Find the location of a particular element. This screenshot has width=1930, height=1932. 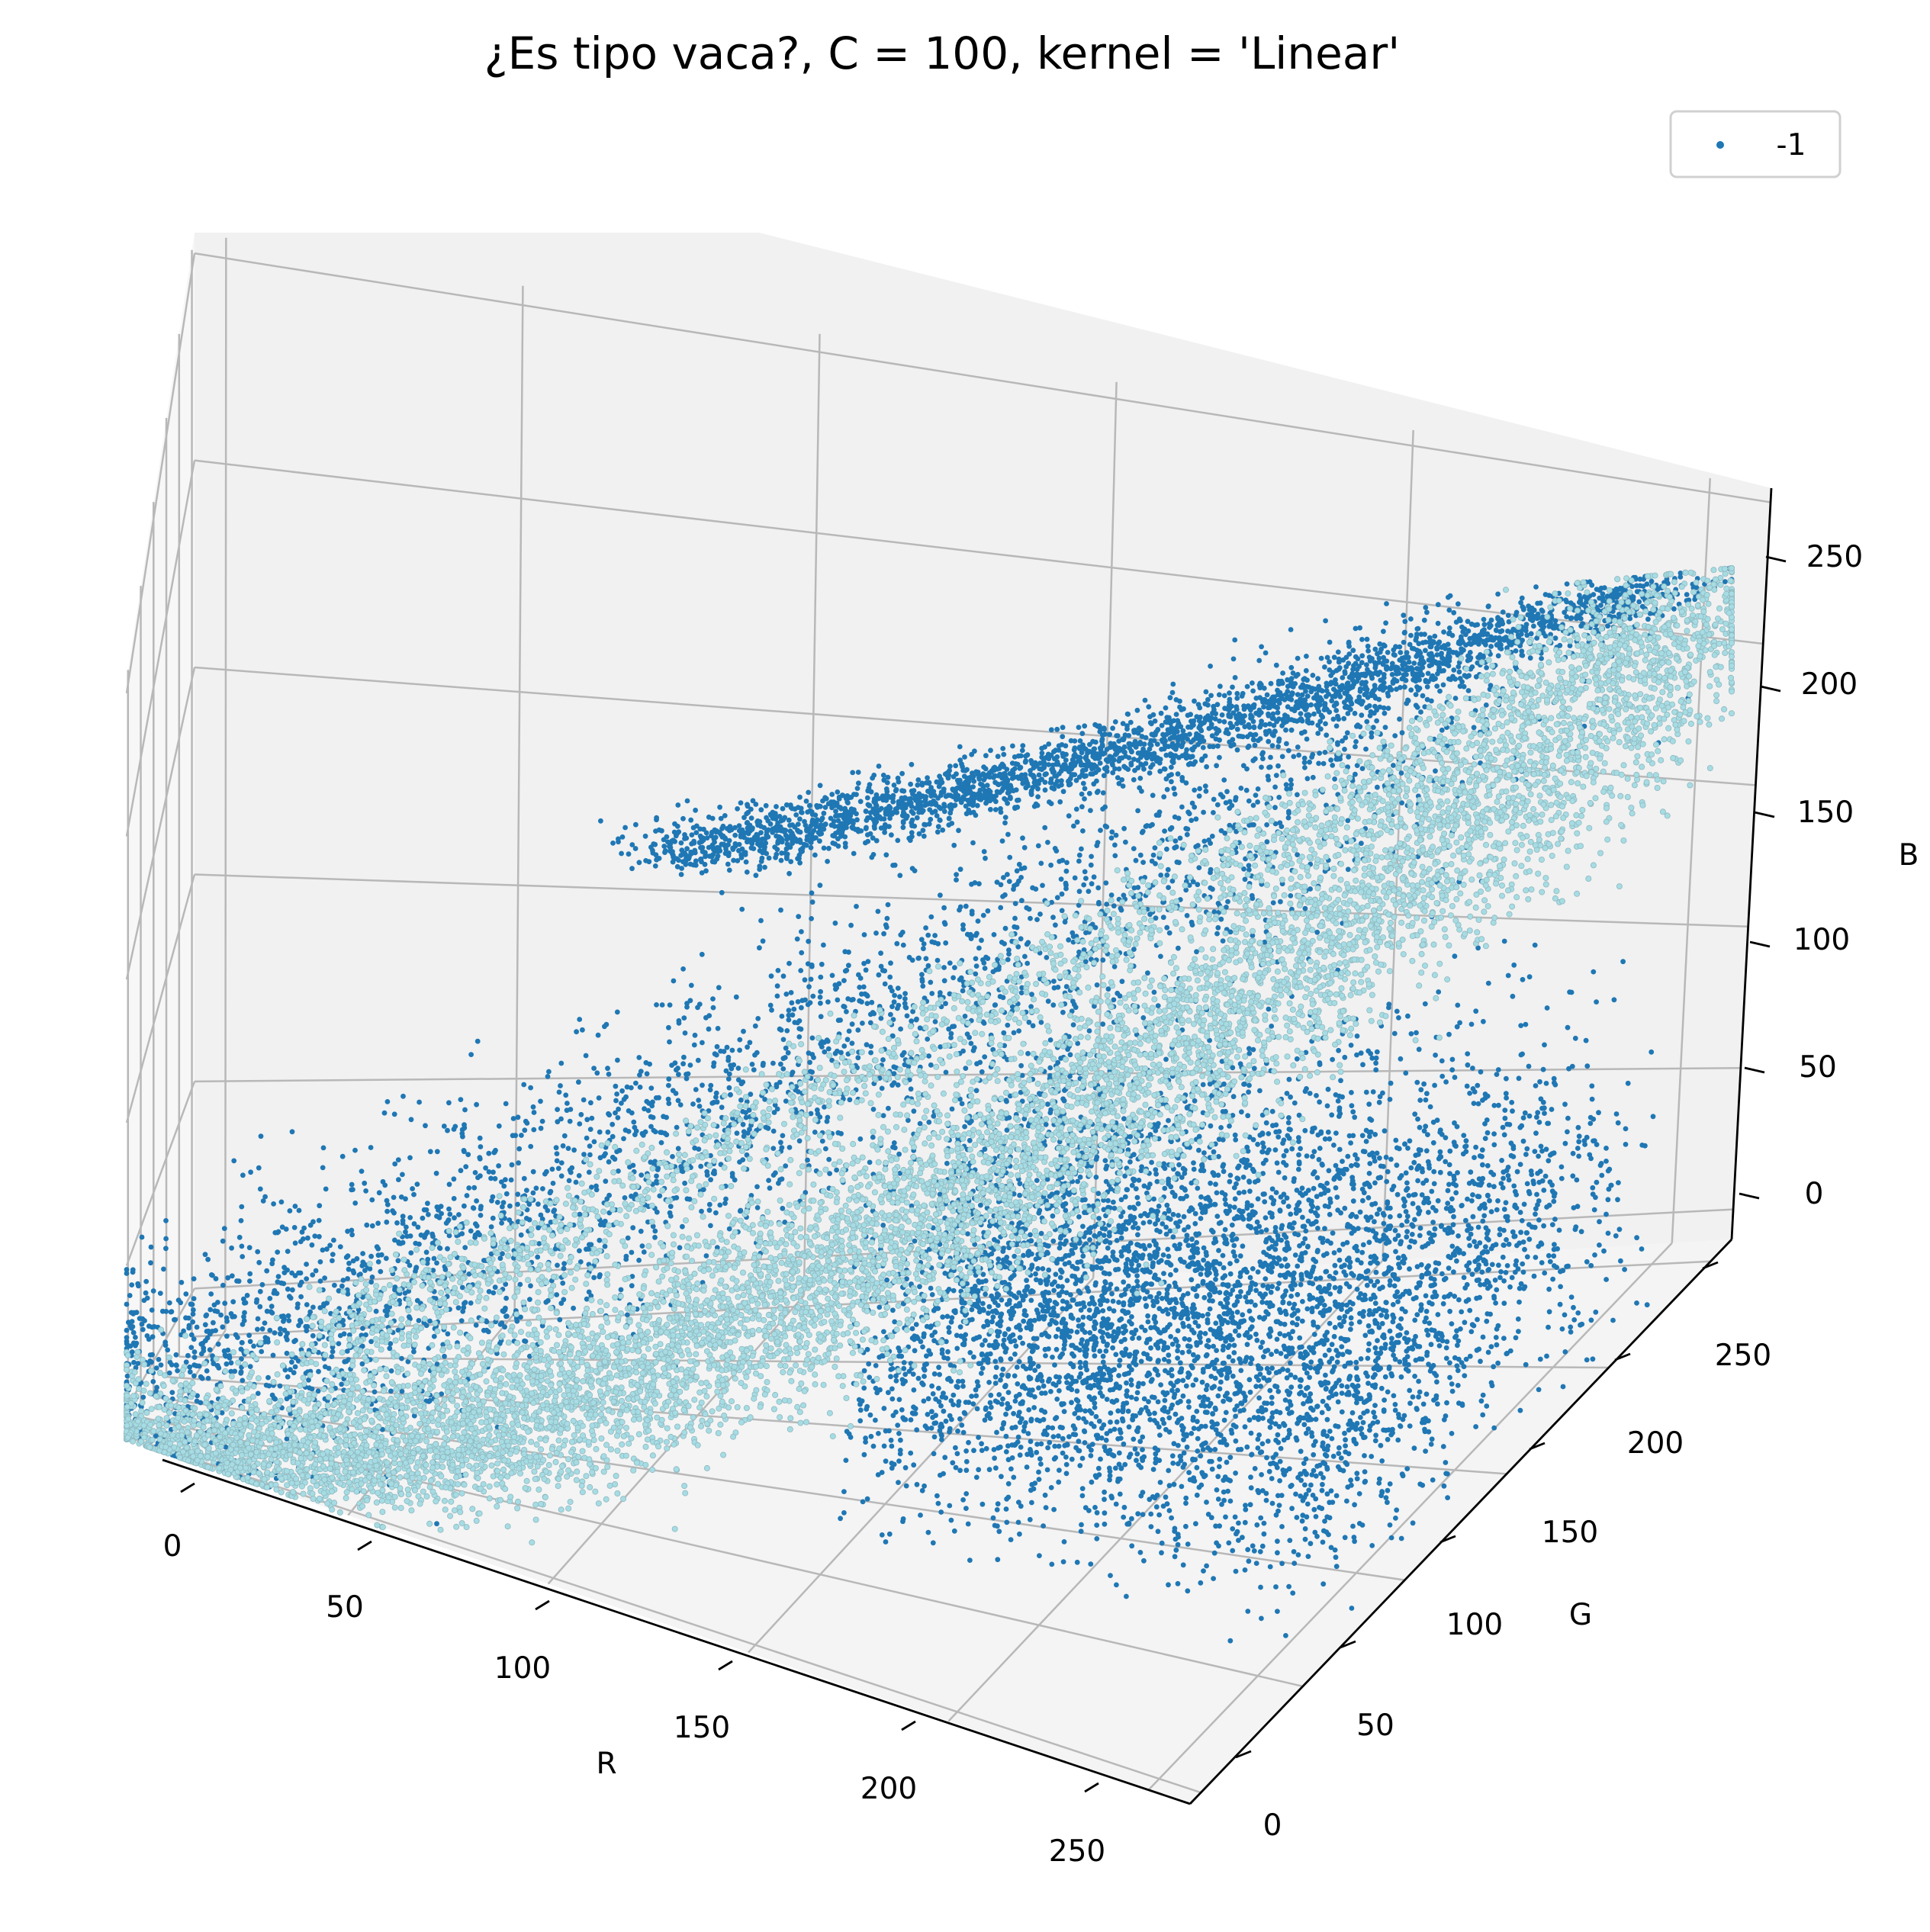

x-axis-label: R is located at coordinates (606, 1764).